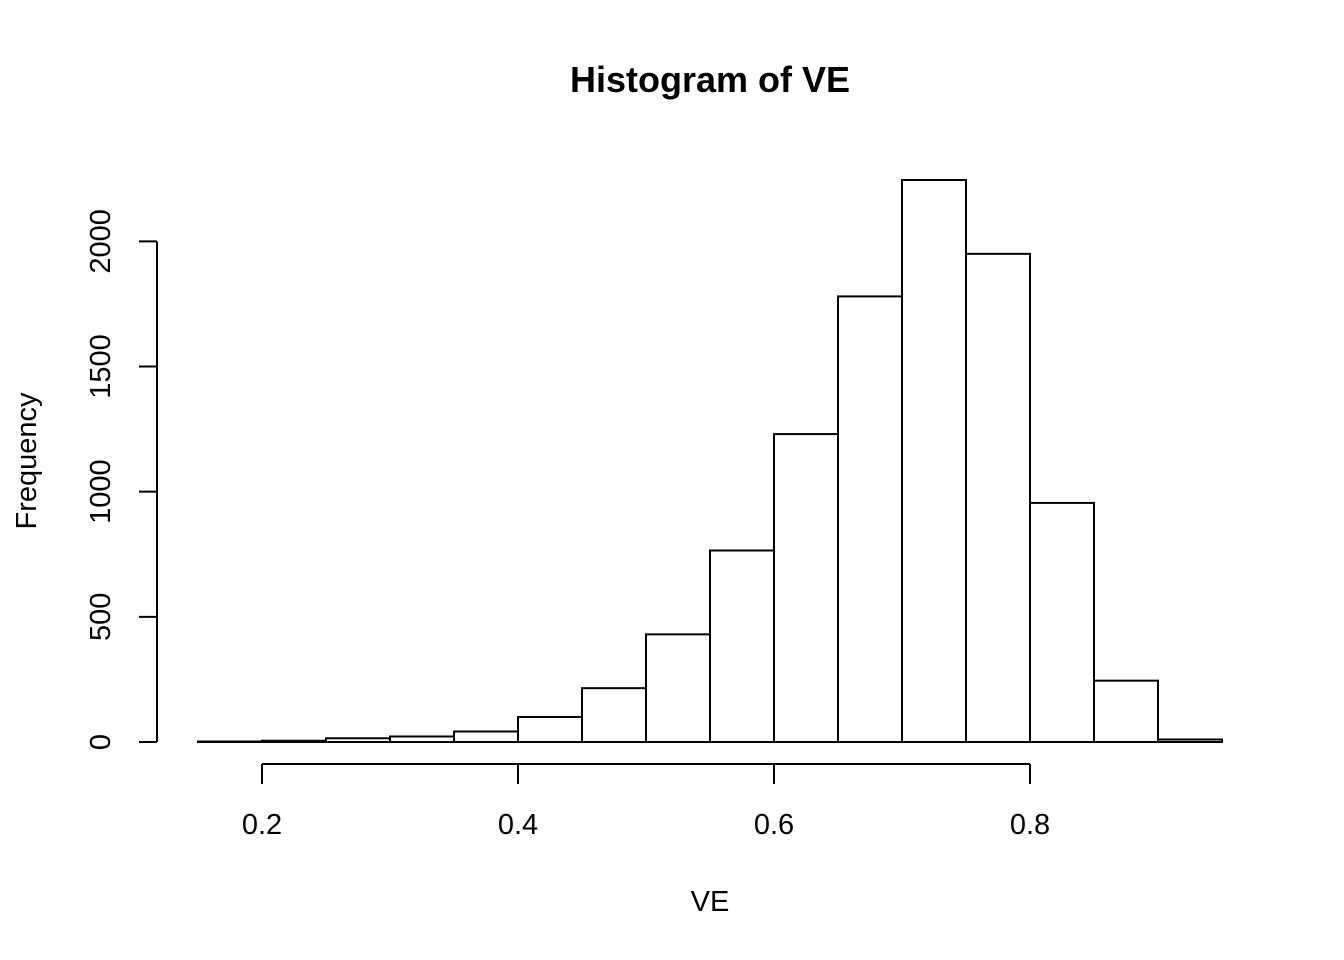 This screenshot has height=960, width=1344. What do you see at coordinates (101, 366) in the screenshot?
I see `y-tick-label: 1500` at bounding box center [101, 366].